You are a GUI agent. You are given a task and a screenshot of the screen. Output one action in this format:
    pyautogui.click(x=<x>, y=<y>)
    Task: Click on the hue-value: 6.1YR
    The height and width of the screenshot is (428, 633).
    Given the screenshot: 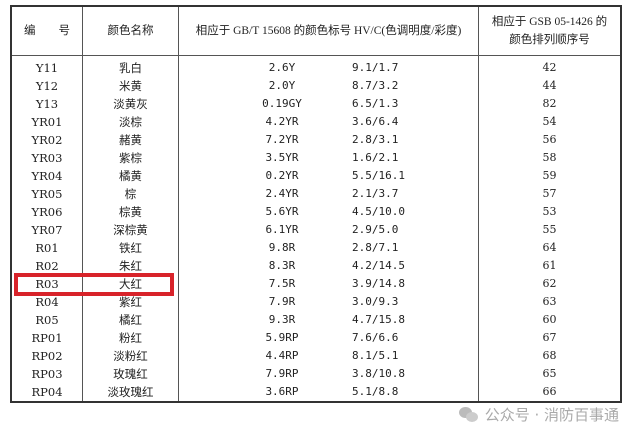 What is the action you would take?
    pyautogui.click(x=282, y=229)
    